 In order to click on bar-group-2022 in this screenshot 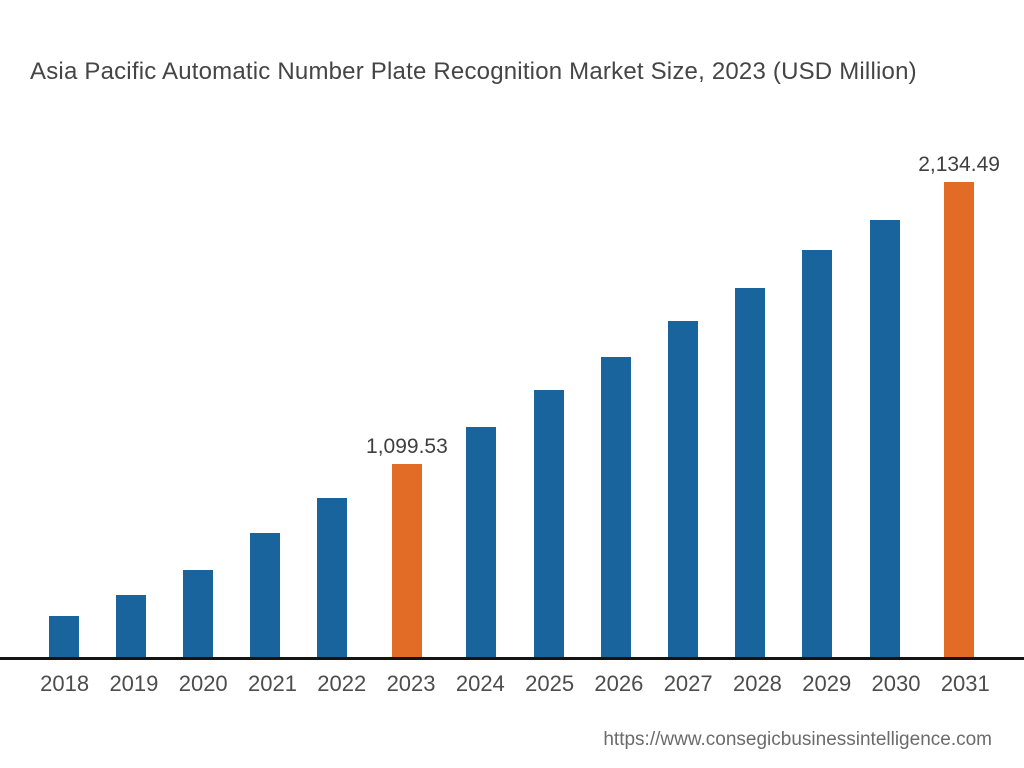, I will do `click(332, 404)`.